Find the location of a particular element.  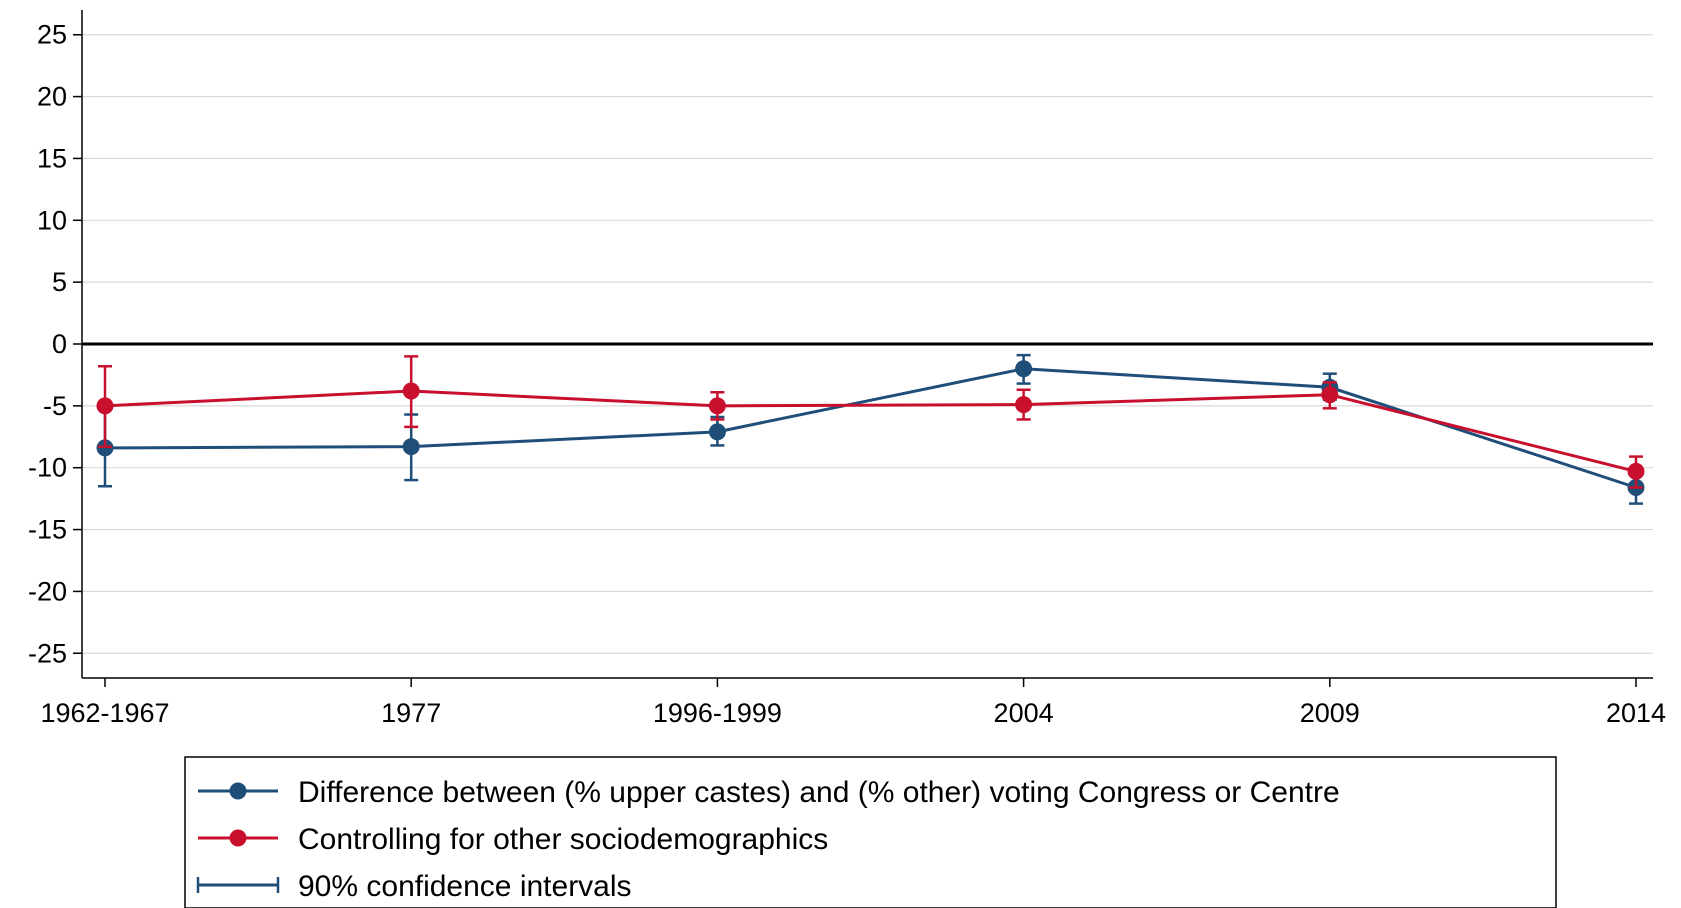

y-tick-label: 5 is located at coordinates (59, 282).